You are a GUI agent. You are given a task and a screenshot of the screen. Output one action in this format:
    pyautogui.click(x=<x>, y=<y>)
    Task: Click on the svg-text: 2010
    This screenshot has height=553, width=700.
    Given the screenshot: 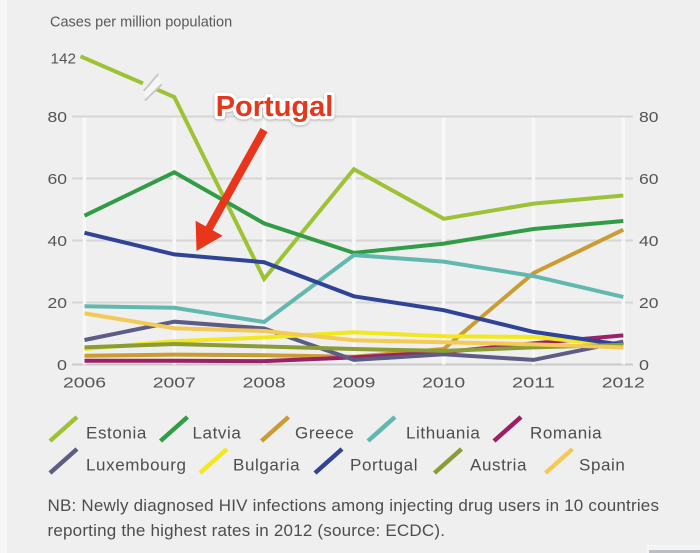 What is the action you would take?
    pyautogui.click(x=443, y=383)
    